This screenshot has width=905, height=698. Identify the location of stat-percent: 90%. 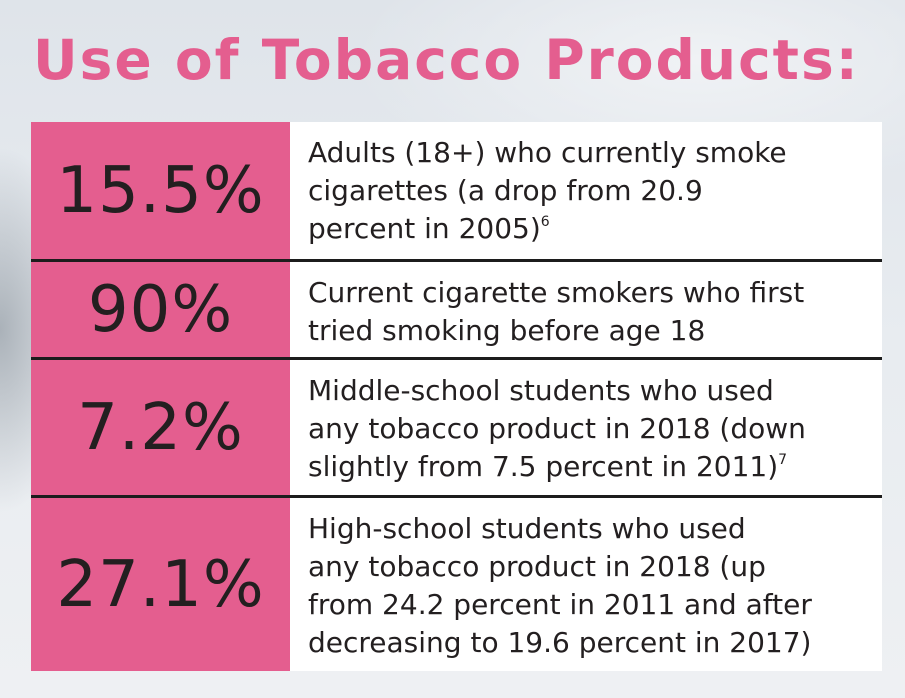
(160, 309).